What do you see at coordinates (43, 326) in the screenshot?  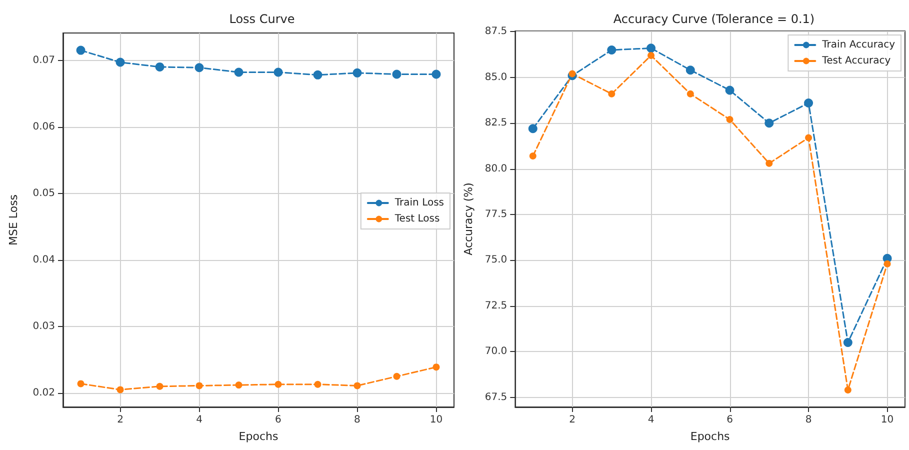 I see `y-tick-label: 0.03` at bounding box center [43, 326].